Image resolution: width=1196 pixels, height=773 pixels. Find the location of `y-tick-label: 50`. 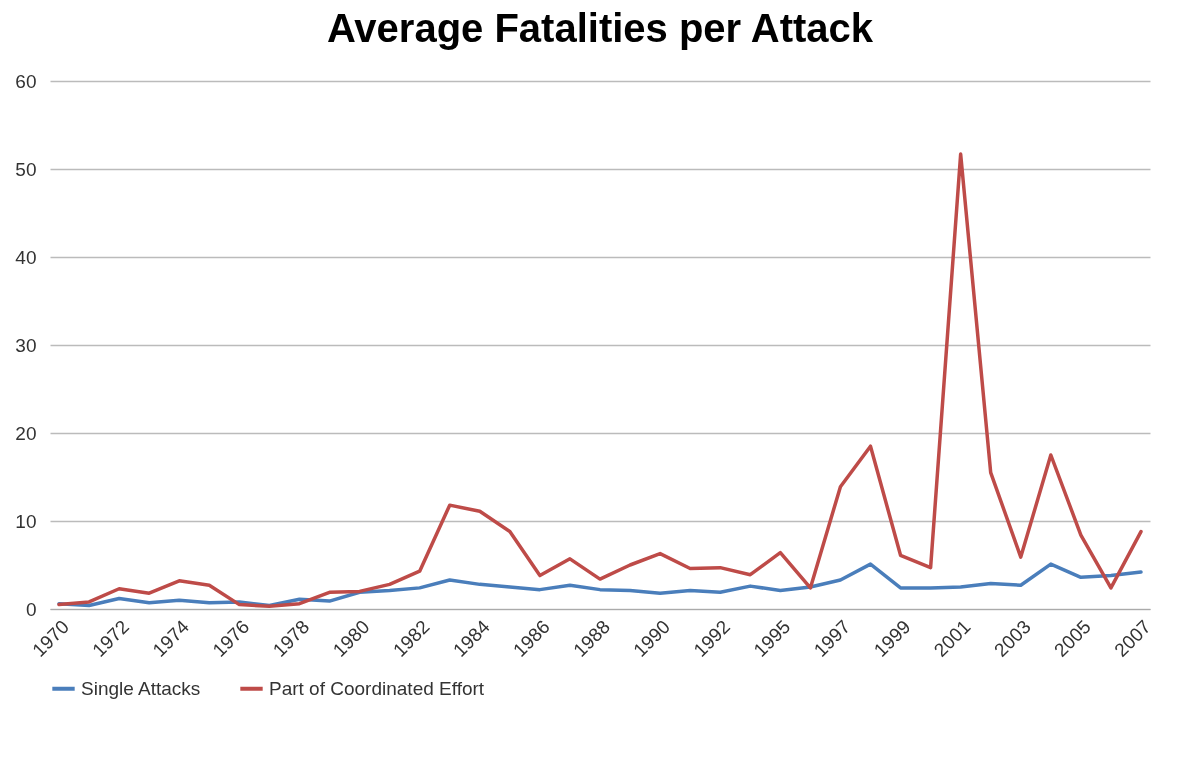

y-tick-label: 50 is located at coordinates (26, 169).